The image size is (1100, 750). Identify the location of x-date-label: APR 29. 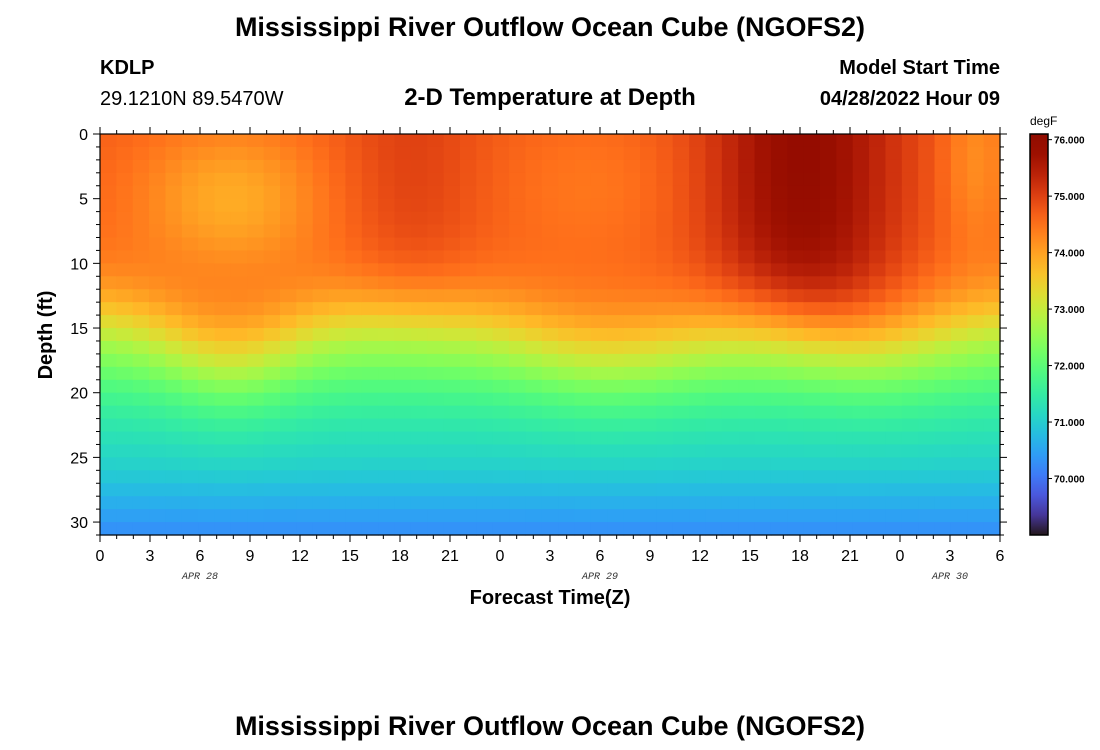
(599, 577).